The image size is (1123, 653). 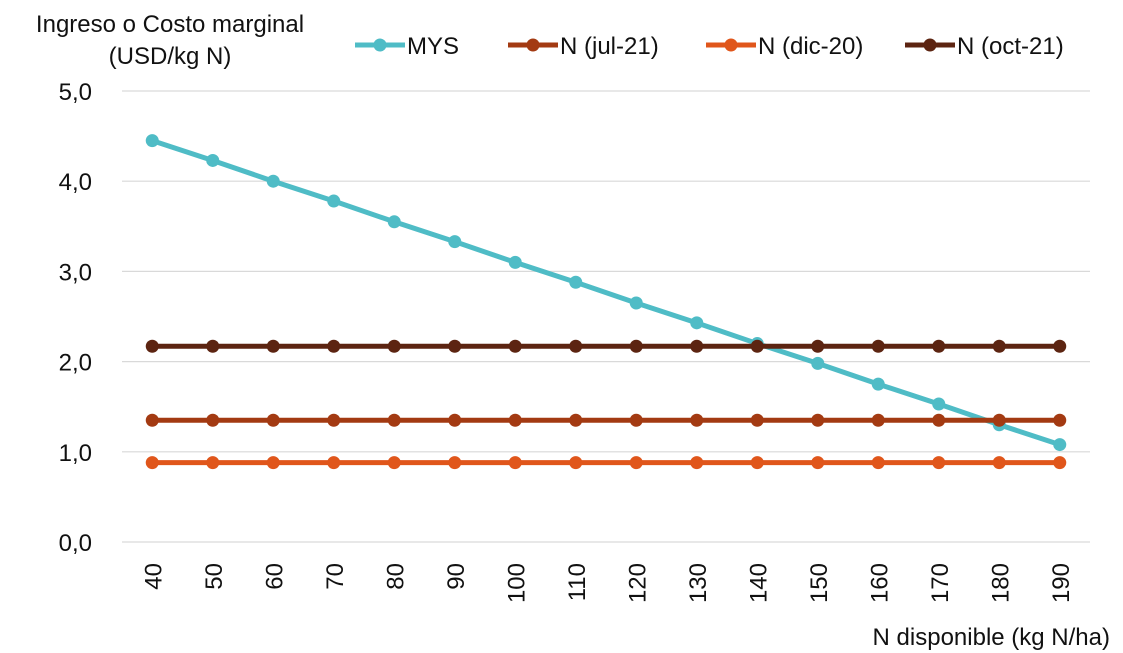 I want to click on legend-label: N (oct-21), so click(x=1010, y=46).